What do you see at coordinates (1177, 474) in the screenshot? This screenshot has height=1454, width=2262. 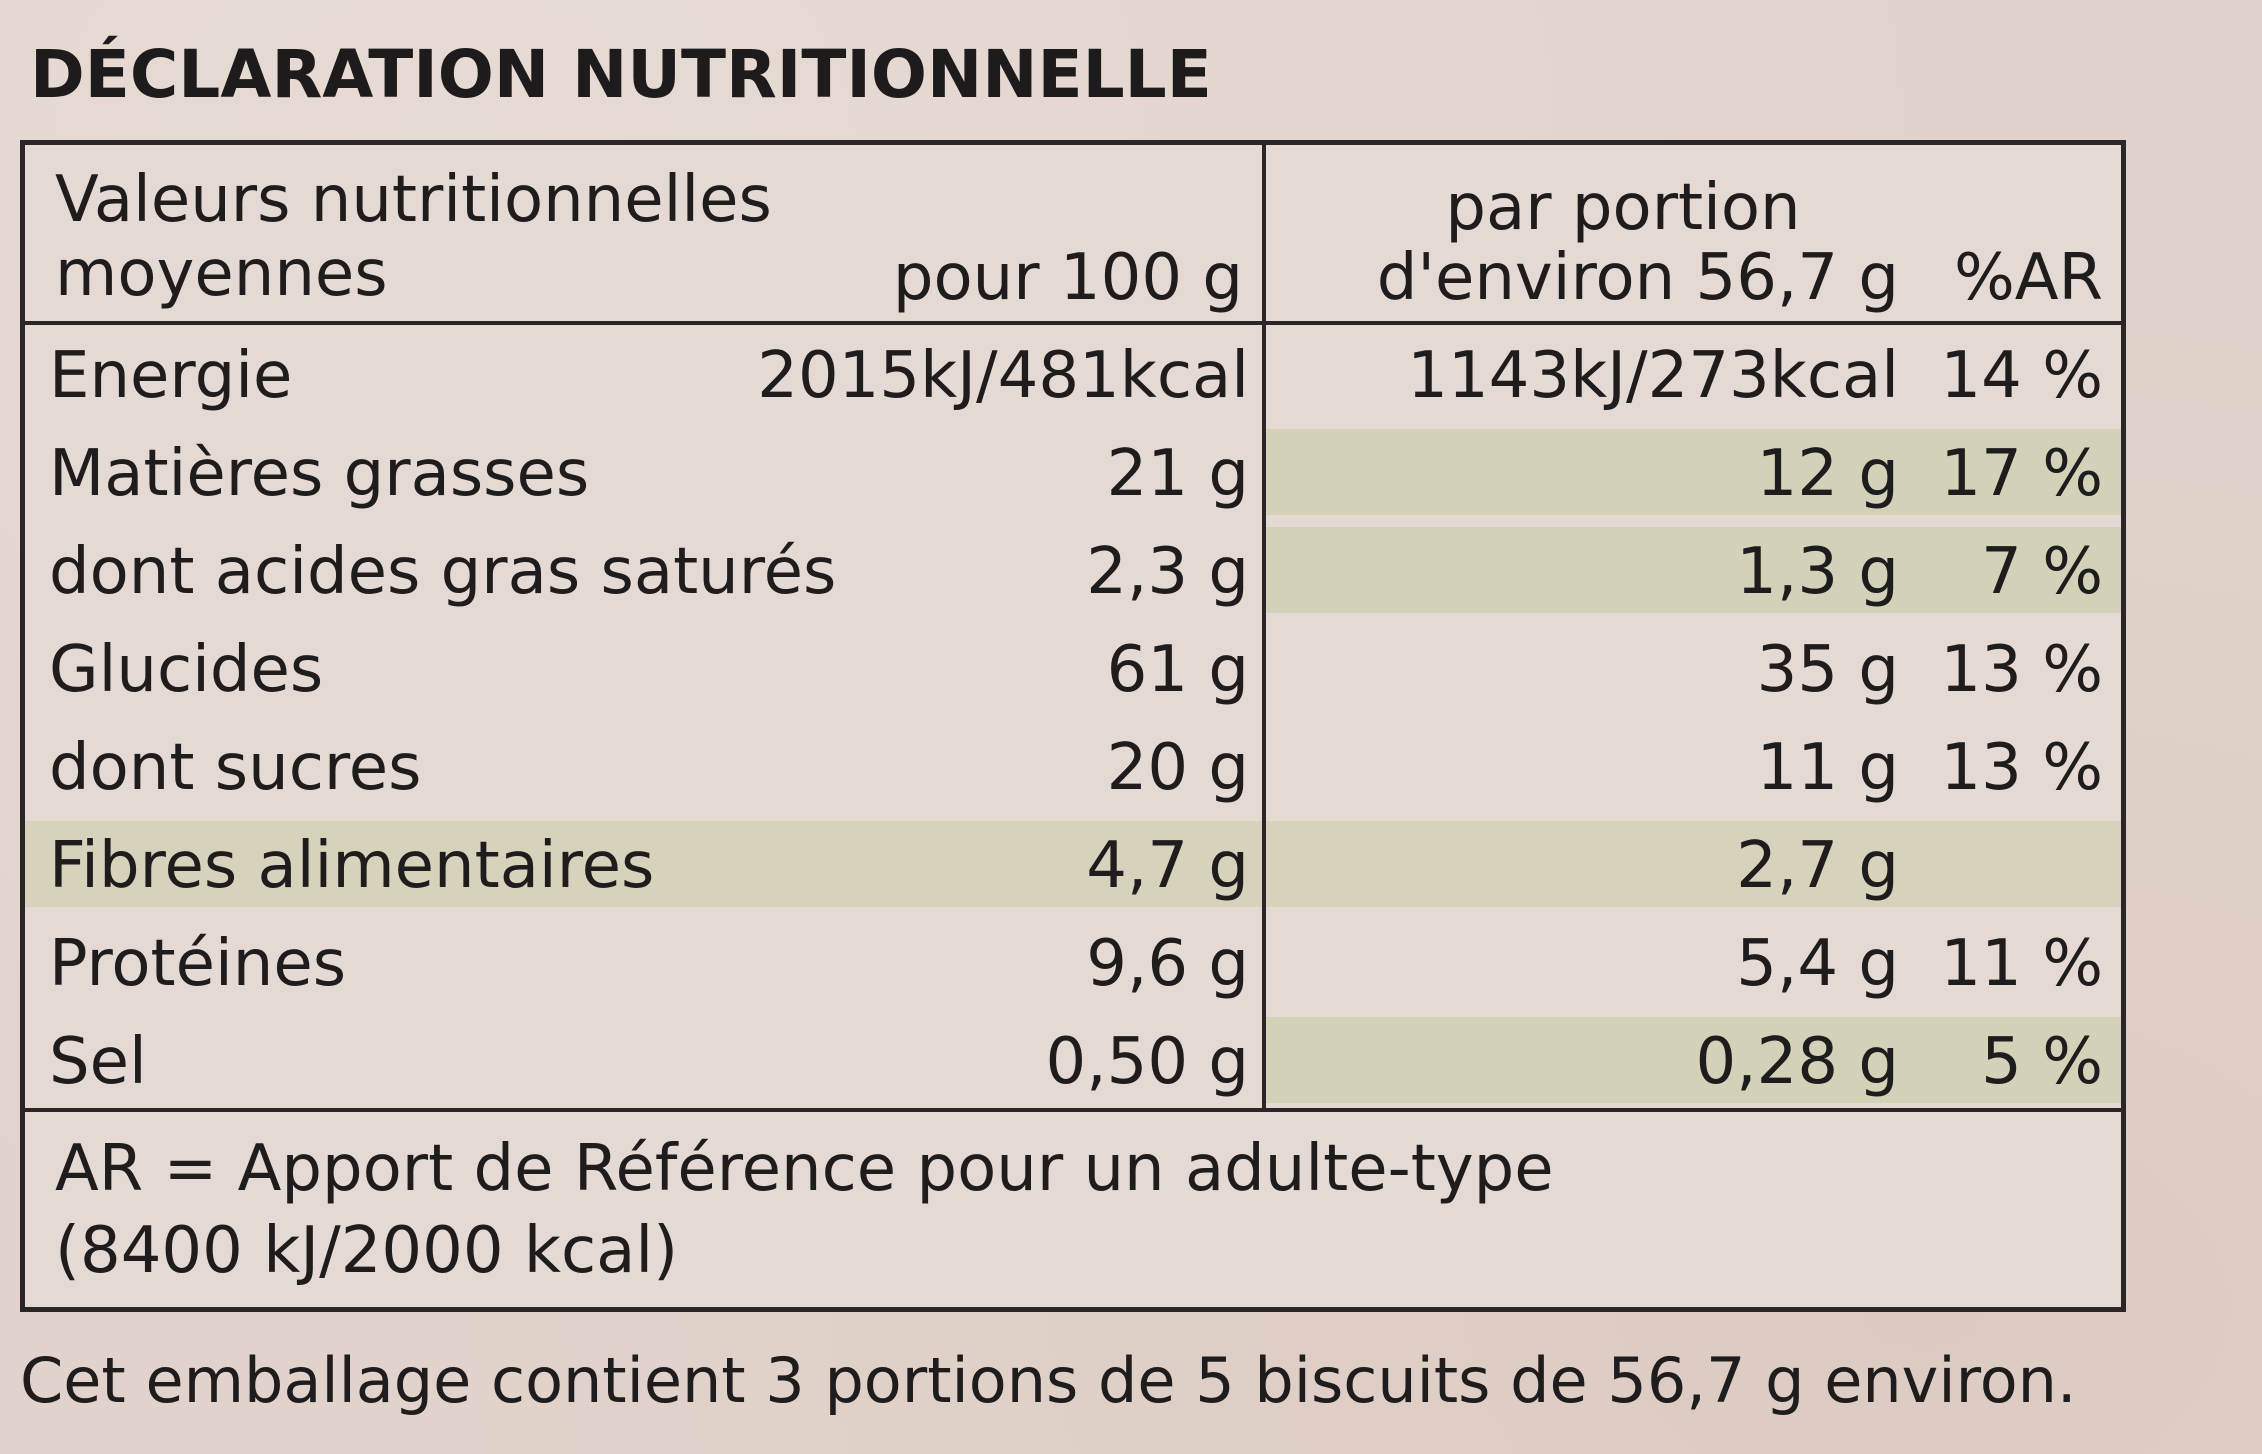 I see `value-per-100g: 21 g` at bounding box center [1177, 474].